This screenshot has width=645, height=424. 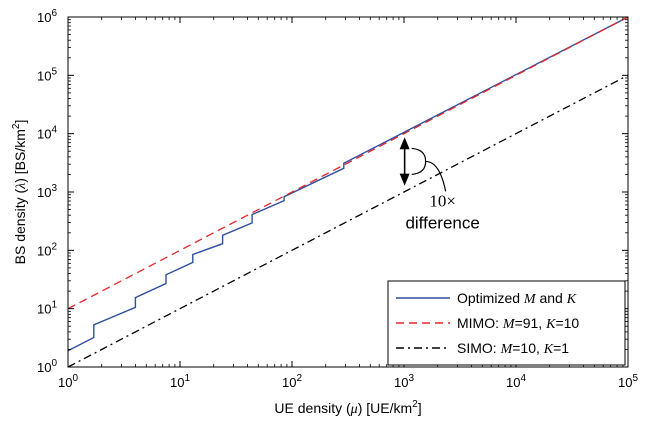 What do you see at coordinates (20, 192) in the screenshot?
I see `y-axis-label: BS density (λ) [BS/km2]` at bounding box center [20, 192].